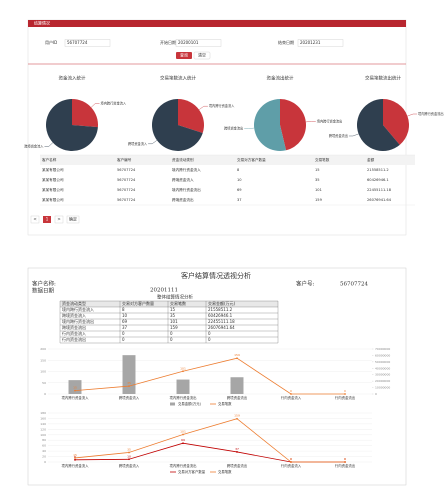 The height and width of the screenshot is (488, 445). Describe the element at coordinates (209, 376) in the screenshot. I see `line` at that location.